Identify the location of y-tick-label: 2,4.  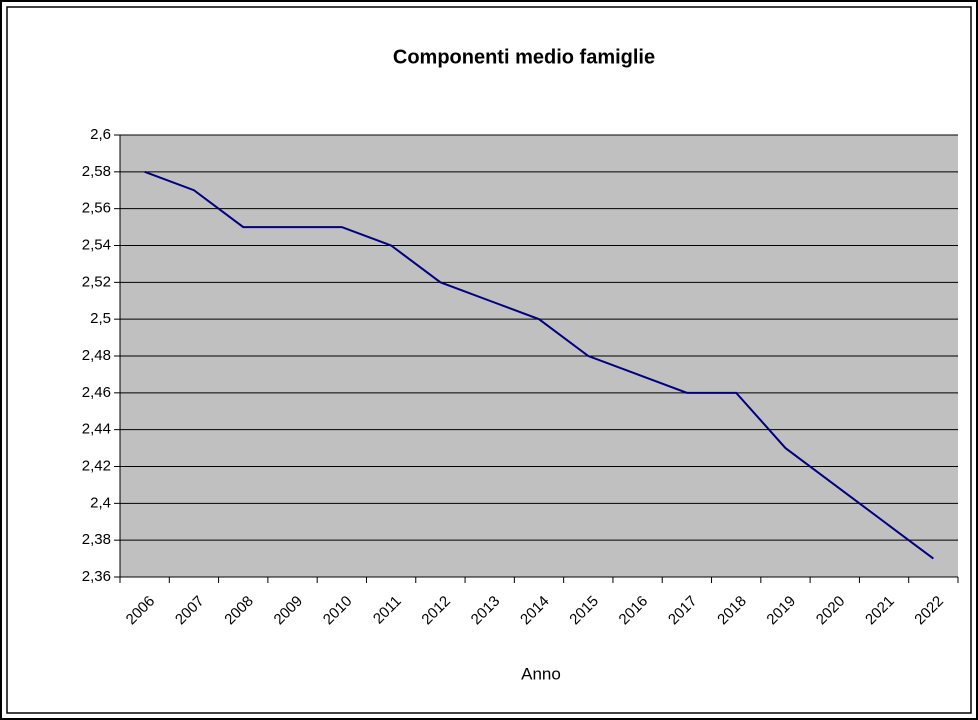
(100, 502).